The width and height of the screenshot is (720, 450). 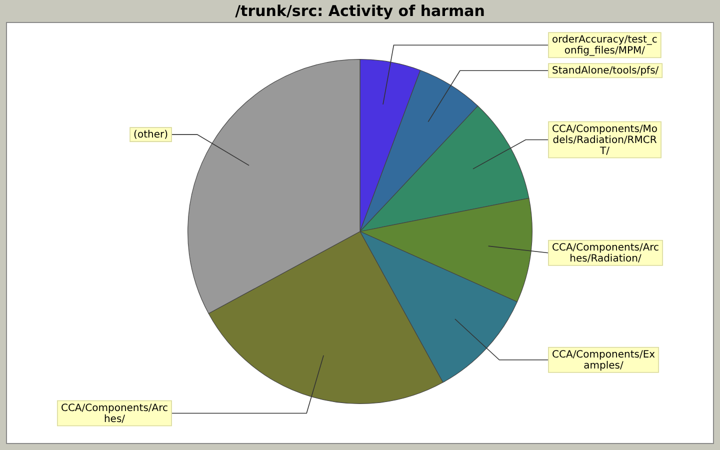 I want to click on slice-label: CCA/Components/Arches/Radiation/, so click(x=606, y=253).